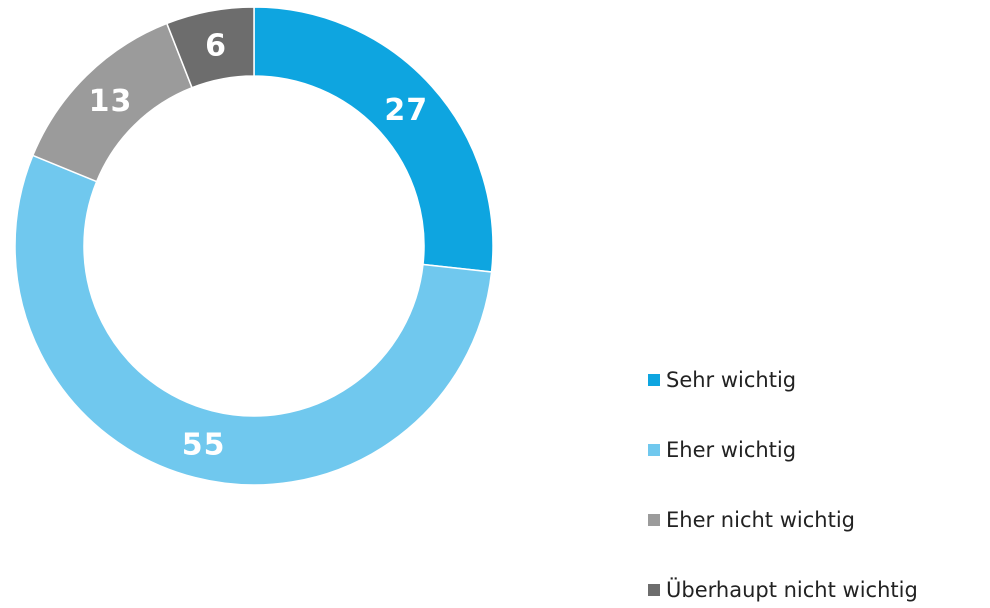 The height and width of the screenshot is (608, 990). What do you see at coordinates (731, 380) in the screenshot?
I see `legend-label: Sehr wichtig` at bounding box center [731, 380].